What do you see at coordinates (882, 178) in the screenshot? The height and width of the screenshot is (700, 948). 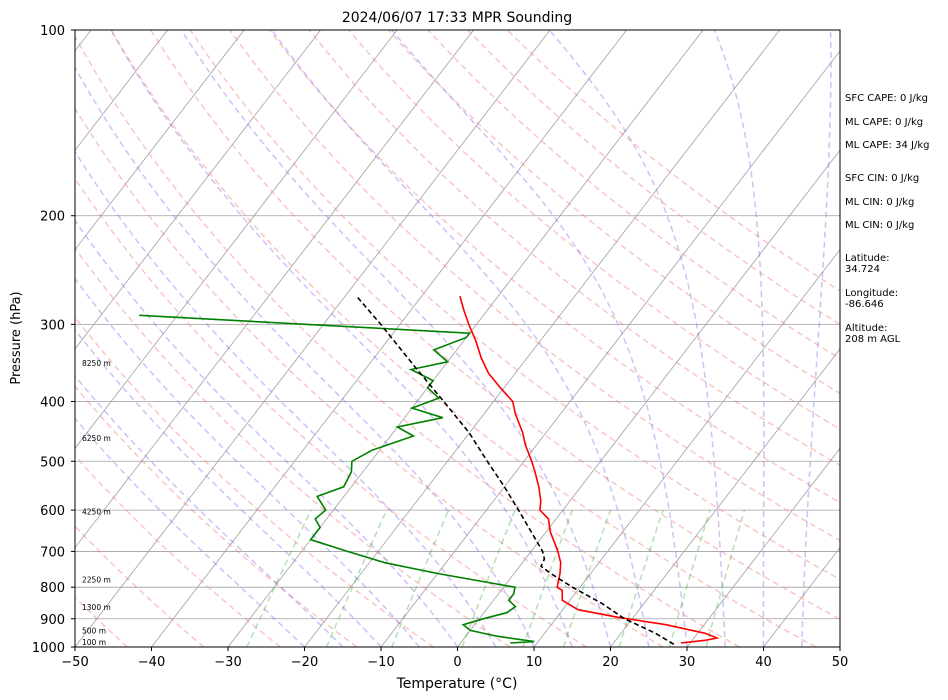 I see `sfc-cin-text: SFC CIN: 0 J/kg` at bounding box center [882, 178].